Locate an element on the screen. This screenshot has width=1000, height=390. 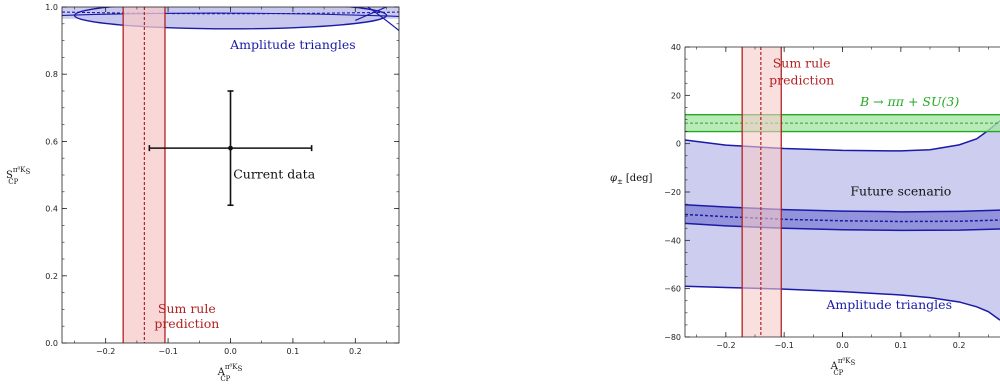
amplitude-ellipse is located at coordinates (230, 18).